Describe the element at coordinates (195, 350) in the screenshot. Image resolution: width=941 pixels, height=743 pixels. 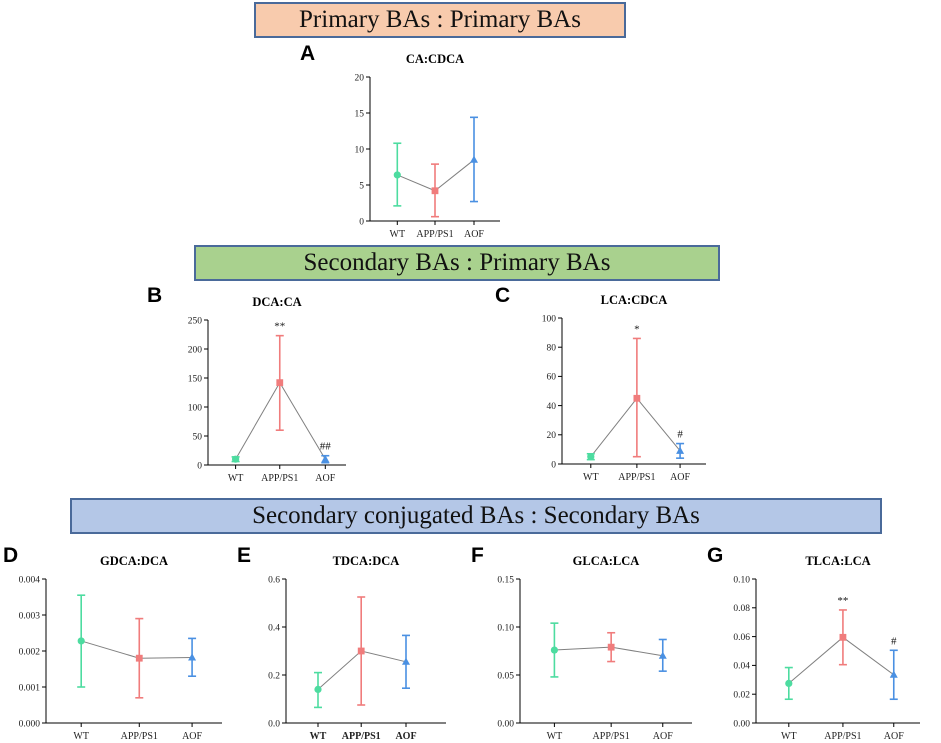
I see `y-tick-label: 200` at that location.